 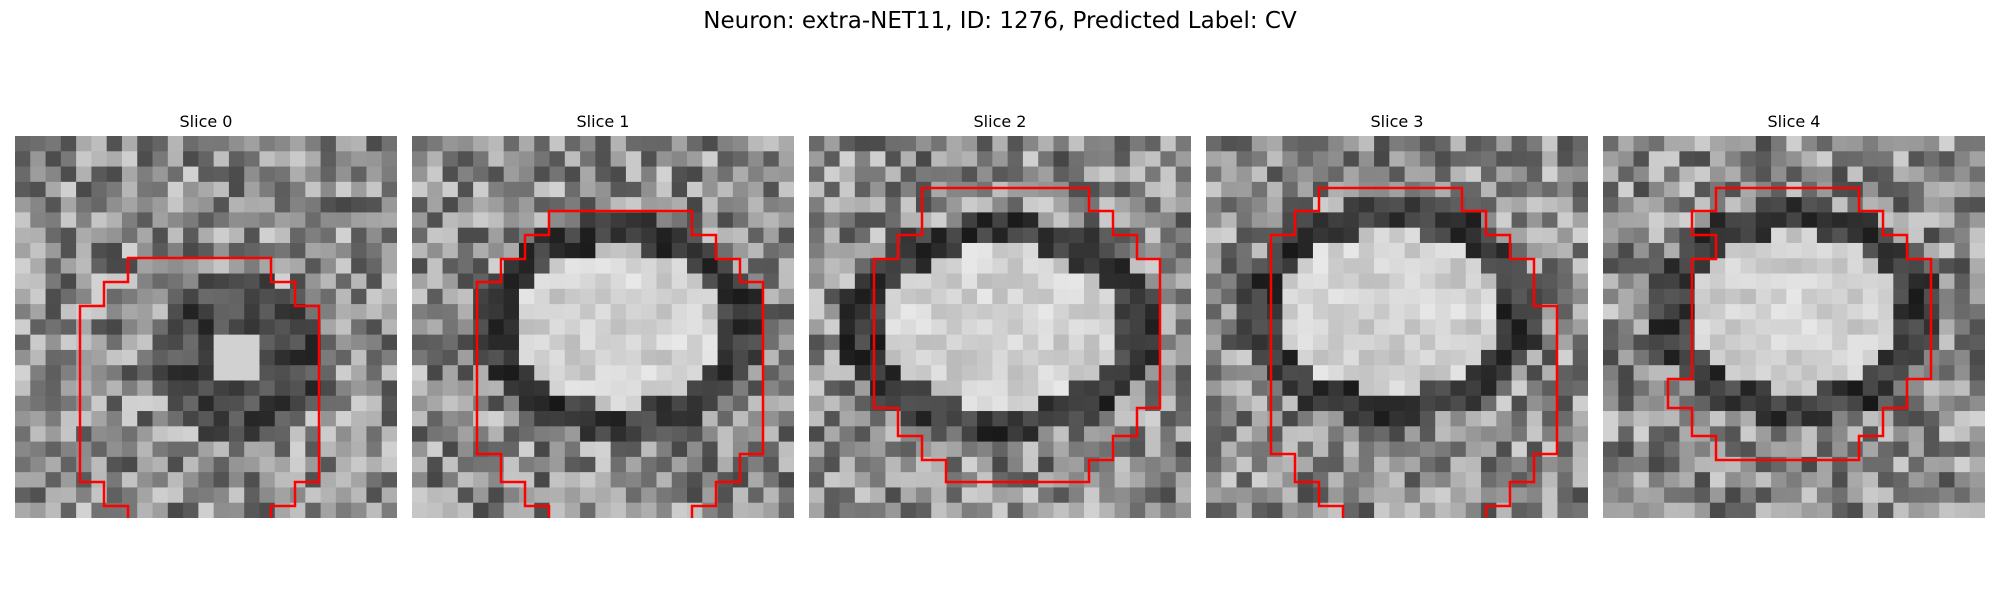 What do you see at coordinates (1000, 121) in the screenshot?
I see `slice-title: Slice 2` at bounding box center [1000, 121].